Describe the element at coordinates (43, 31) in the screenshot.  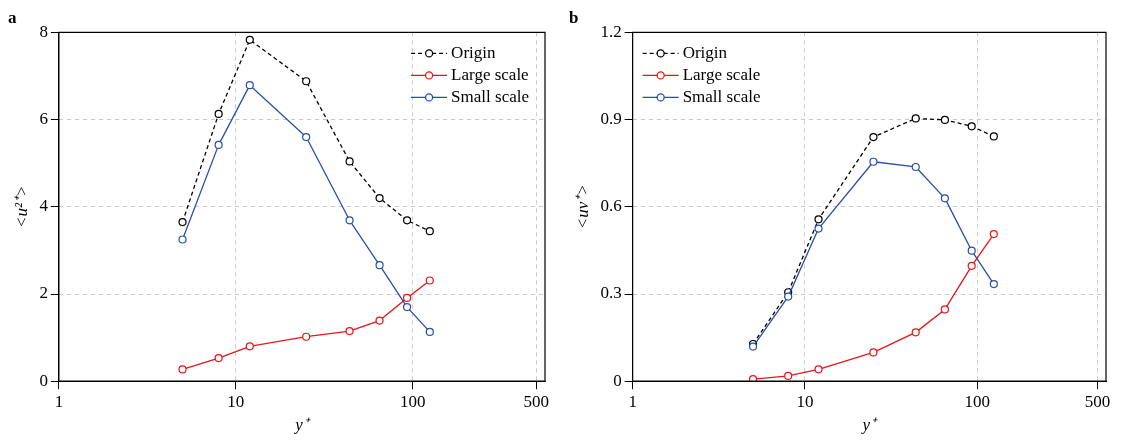
I see `y-tick-label: 8` at that location.